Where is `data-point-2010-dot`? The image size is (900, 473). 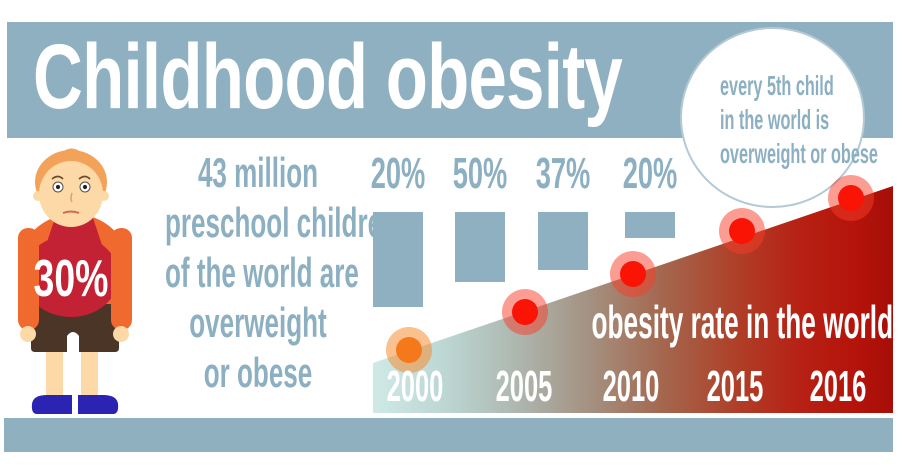
data-point-2010-dot is located at coordinates (633, 274).